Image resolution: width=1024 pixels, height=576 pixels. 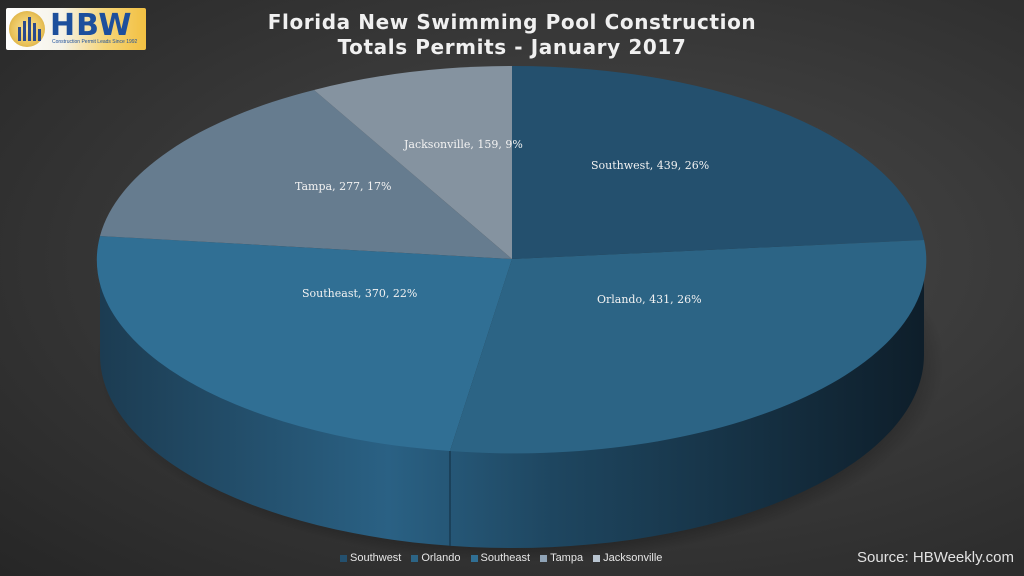 What do you see at coordinates (567, 558) in the screenshot?
I see `legend-label: Tampa` at bounding box center [567, 558].